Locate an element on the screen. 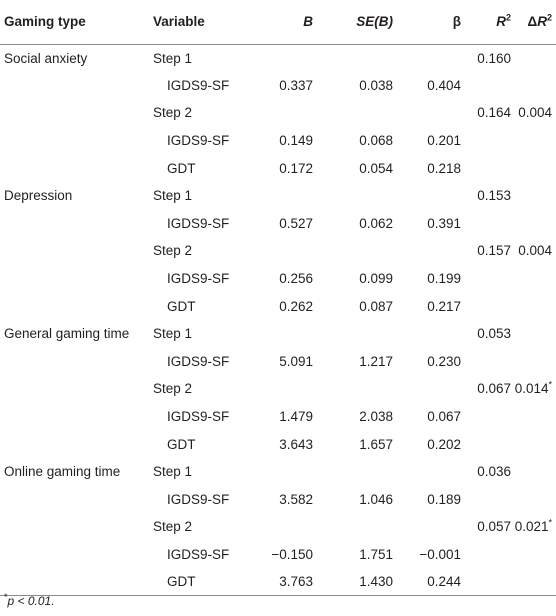  table-row: General gaming time Step 1 0.053 is located at coordinates (278, 334).